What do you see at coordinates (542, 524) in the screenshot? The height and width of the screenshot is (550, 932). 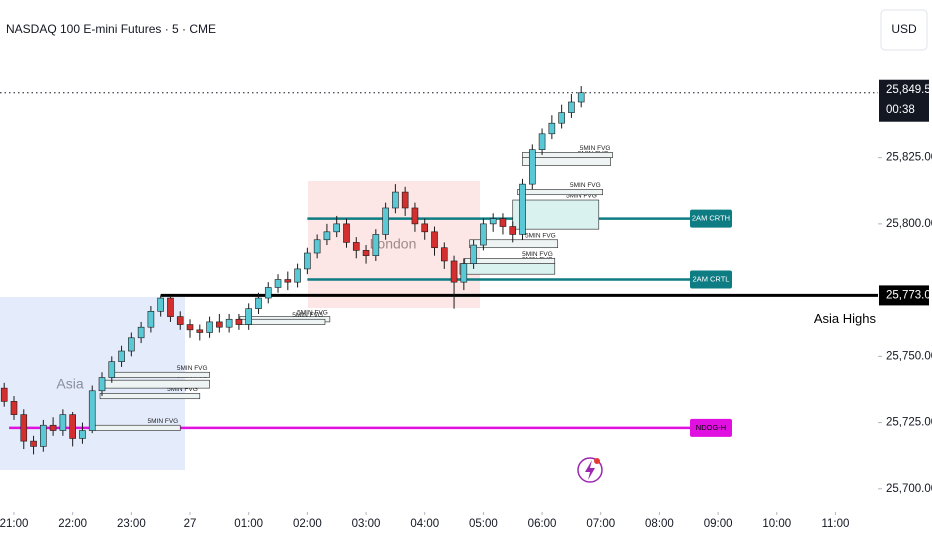 I see `x-tick-label: 06:00` at bounding box center [542, 524].